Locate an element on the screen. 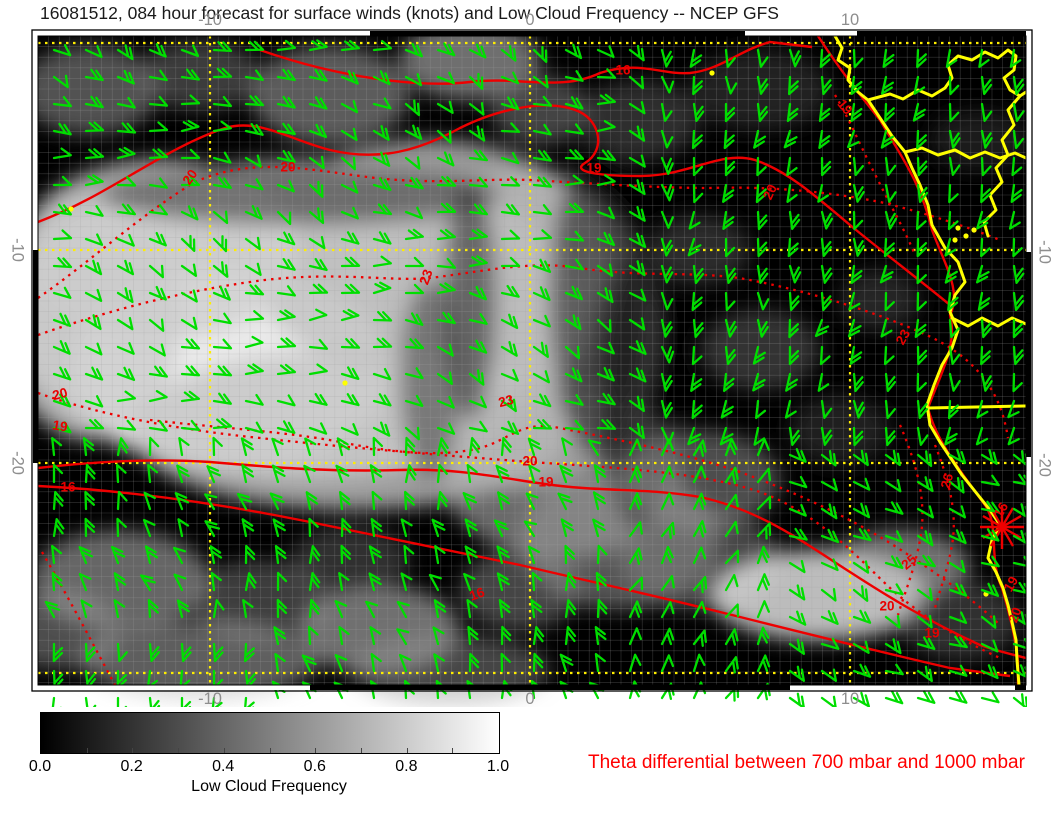  x-axis-tick-bottom: 0 is located at coordinates (530, 699).